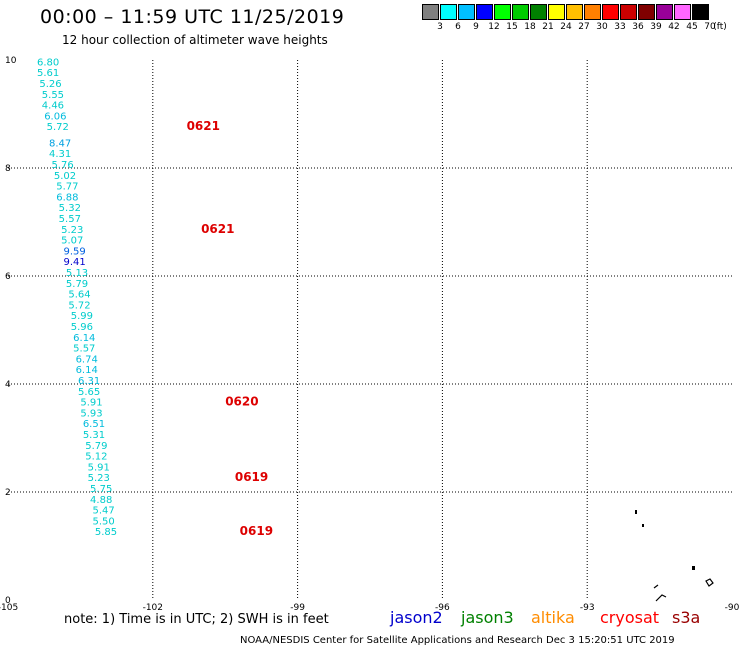 The height and width of the screenshot is (650, 740). I want to click on x-tick-label: -105, so click(9, 608).